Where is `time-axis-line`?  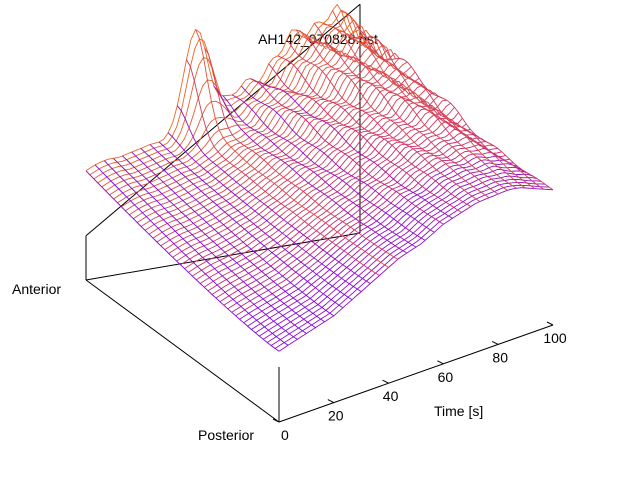
time-axis-line is located at coordinates (416, 373).